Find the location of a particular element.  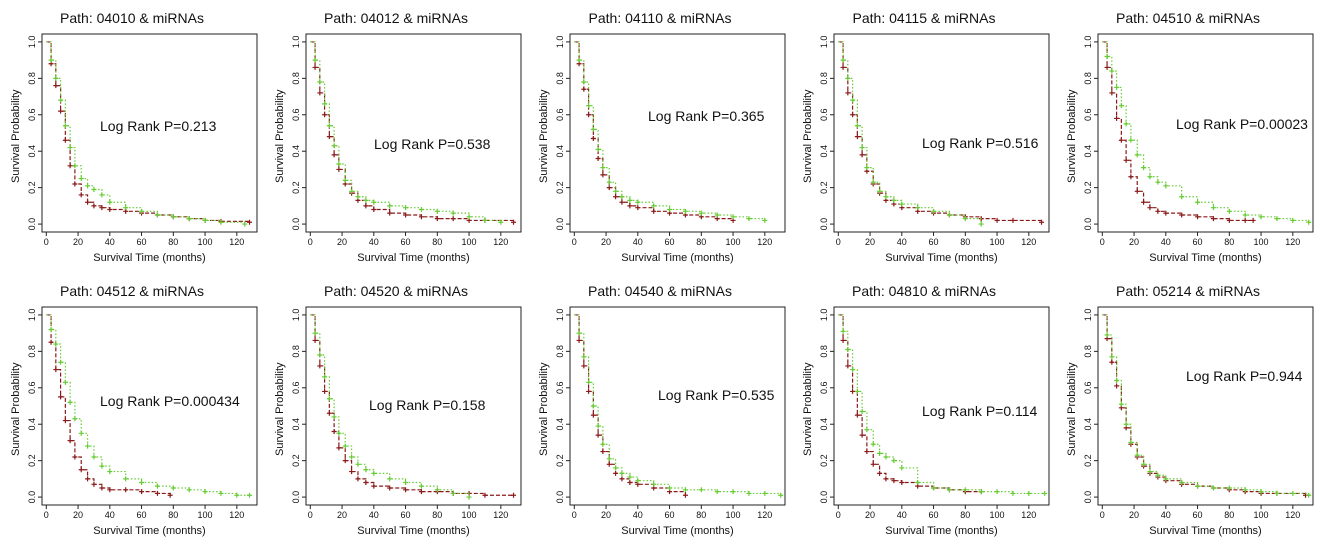

x-tick-label: 20 is located at coordinates (342, 515).